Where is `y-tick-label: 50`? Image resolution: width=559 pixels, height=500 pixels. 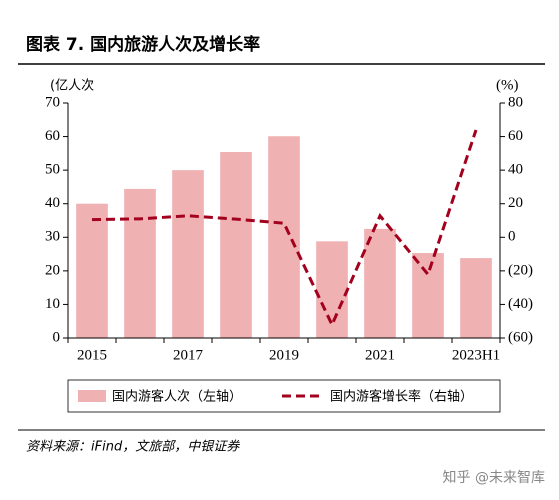 y-tick-label: 50 is located at coordinates (52, 170).